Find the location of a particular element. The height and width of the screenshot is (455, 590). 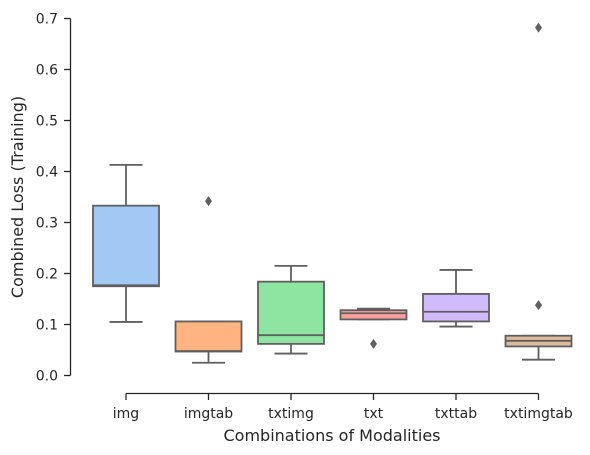

box-txttab is located at coordinates (456, 298).